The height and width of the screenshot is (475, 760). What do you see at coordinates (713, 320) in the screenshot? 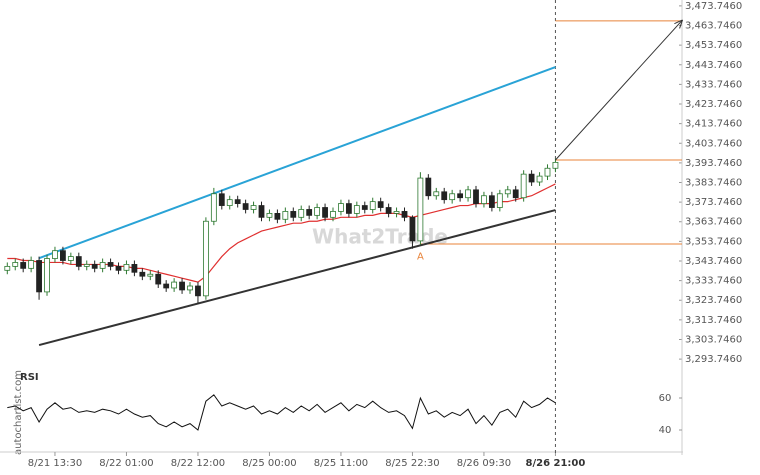
I see `y-tick-label: 3,313.7460` at bounding box center [713, 320].